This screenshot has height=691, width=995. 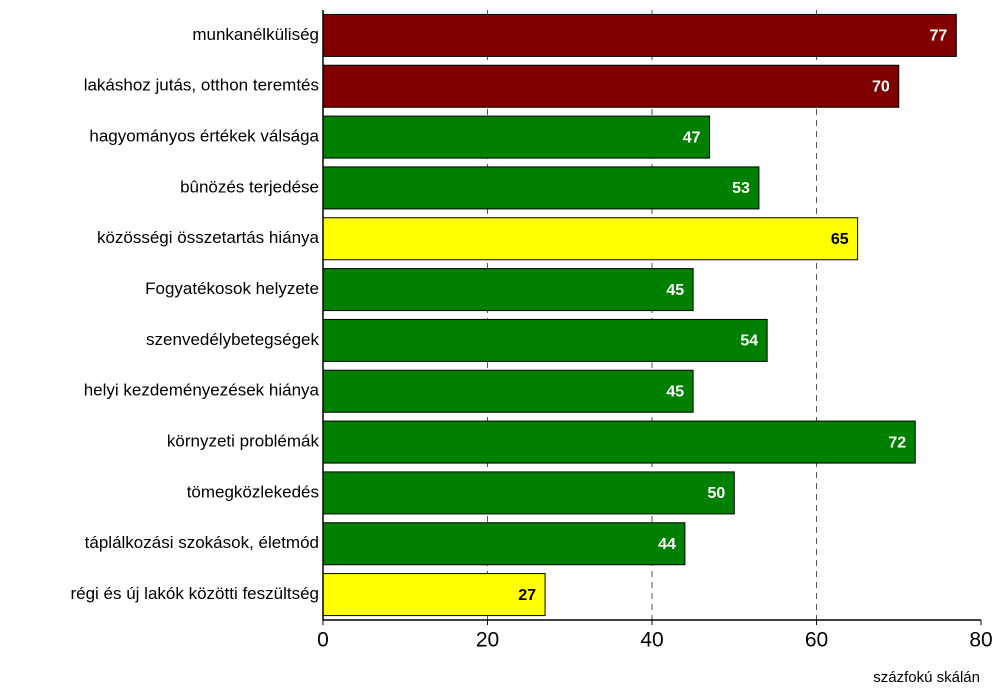 I want to click on category-label: közösségi összetartás hiánya, so click(x=208, y=237).